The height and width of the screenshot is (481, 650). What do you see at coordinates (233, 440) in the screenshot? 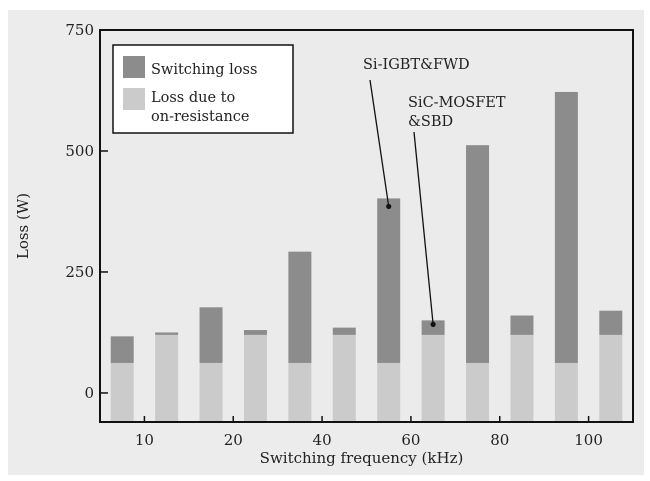
I see `x-tick-label: 20` at bounding box center [233, 440].